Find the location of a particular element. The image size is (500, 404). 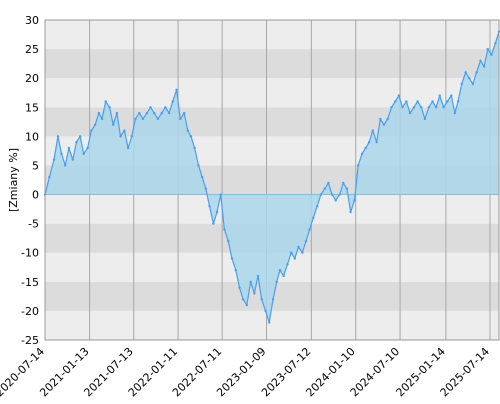

y-tick-label: -15 is located at coordinates (30, 282).